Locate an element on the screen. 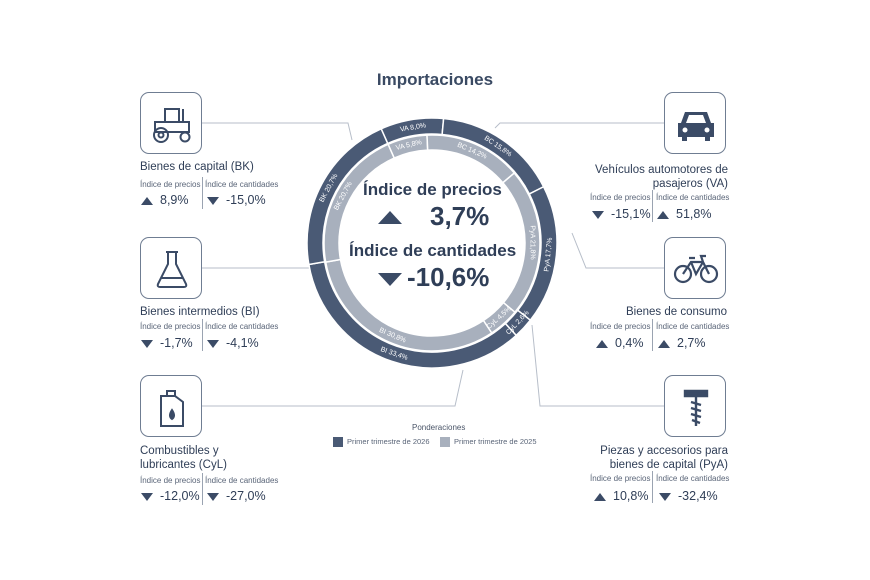  center-price-up-icon is located at coordinates (390, 217).